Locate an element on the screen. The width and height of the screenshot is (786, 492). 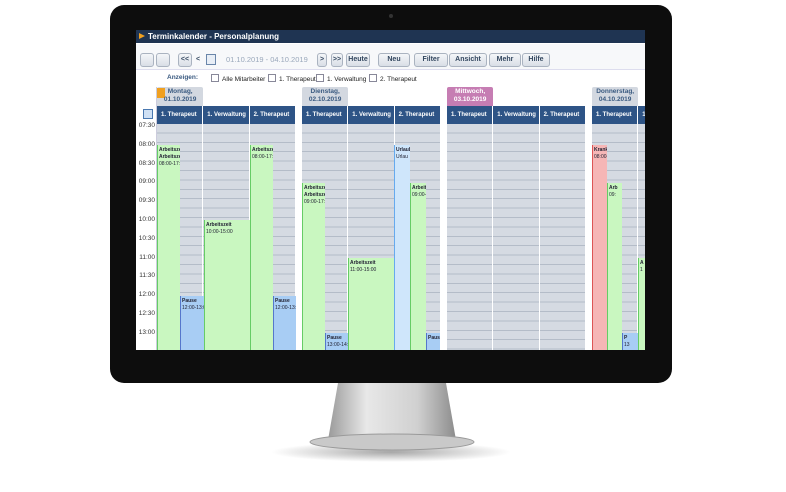
next-button: > is located at coordinates (322, 60).